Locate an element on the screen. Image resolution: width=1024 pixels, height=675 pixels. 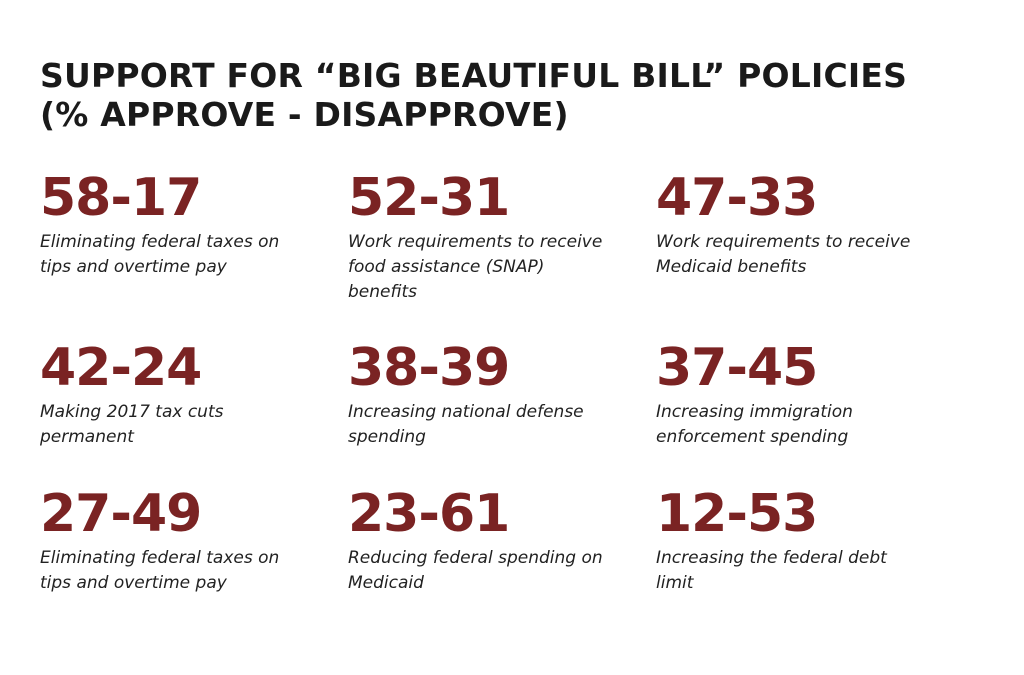
policy-value: 12-53 is located at coordinates (737, 514).